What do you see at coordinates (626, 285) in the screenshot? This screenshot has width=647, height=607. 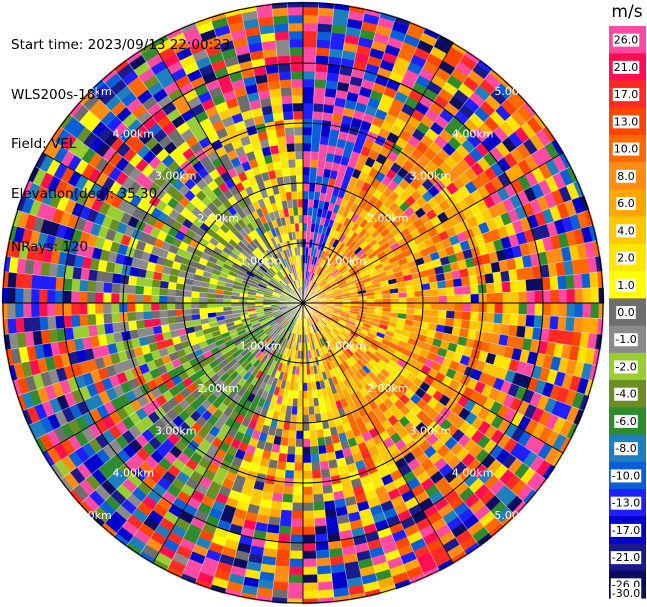 I see `colorbar-tick-label: 1.0` at bounding box center [626, 285].